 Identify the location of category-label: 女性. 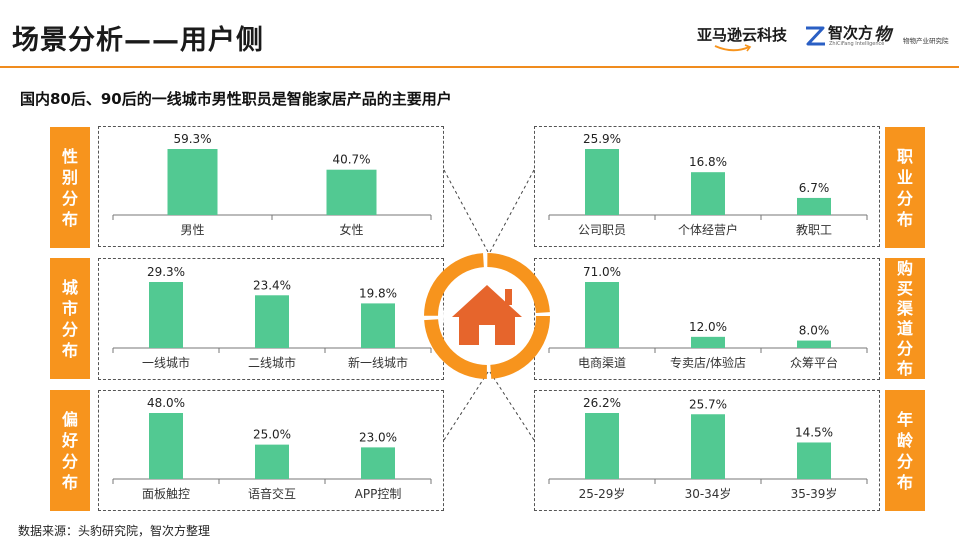
(351, 229).